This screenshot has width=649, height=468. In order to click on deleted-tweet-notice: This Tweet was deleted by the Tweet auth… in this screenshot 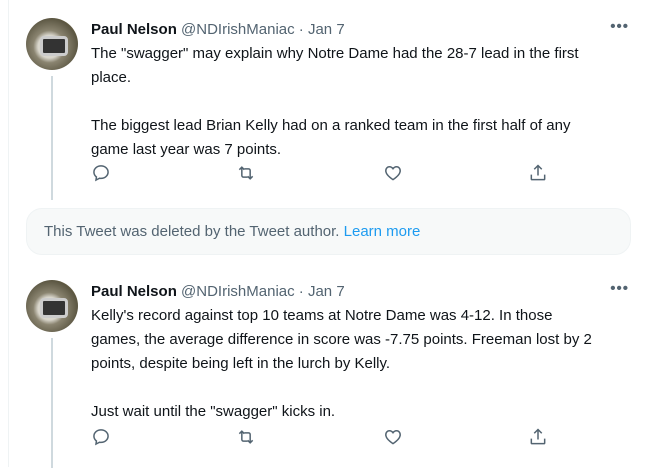, I will do `click(328, 231)`.